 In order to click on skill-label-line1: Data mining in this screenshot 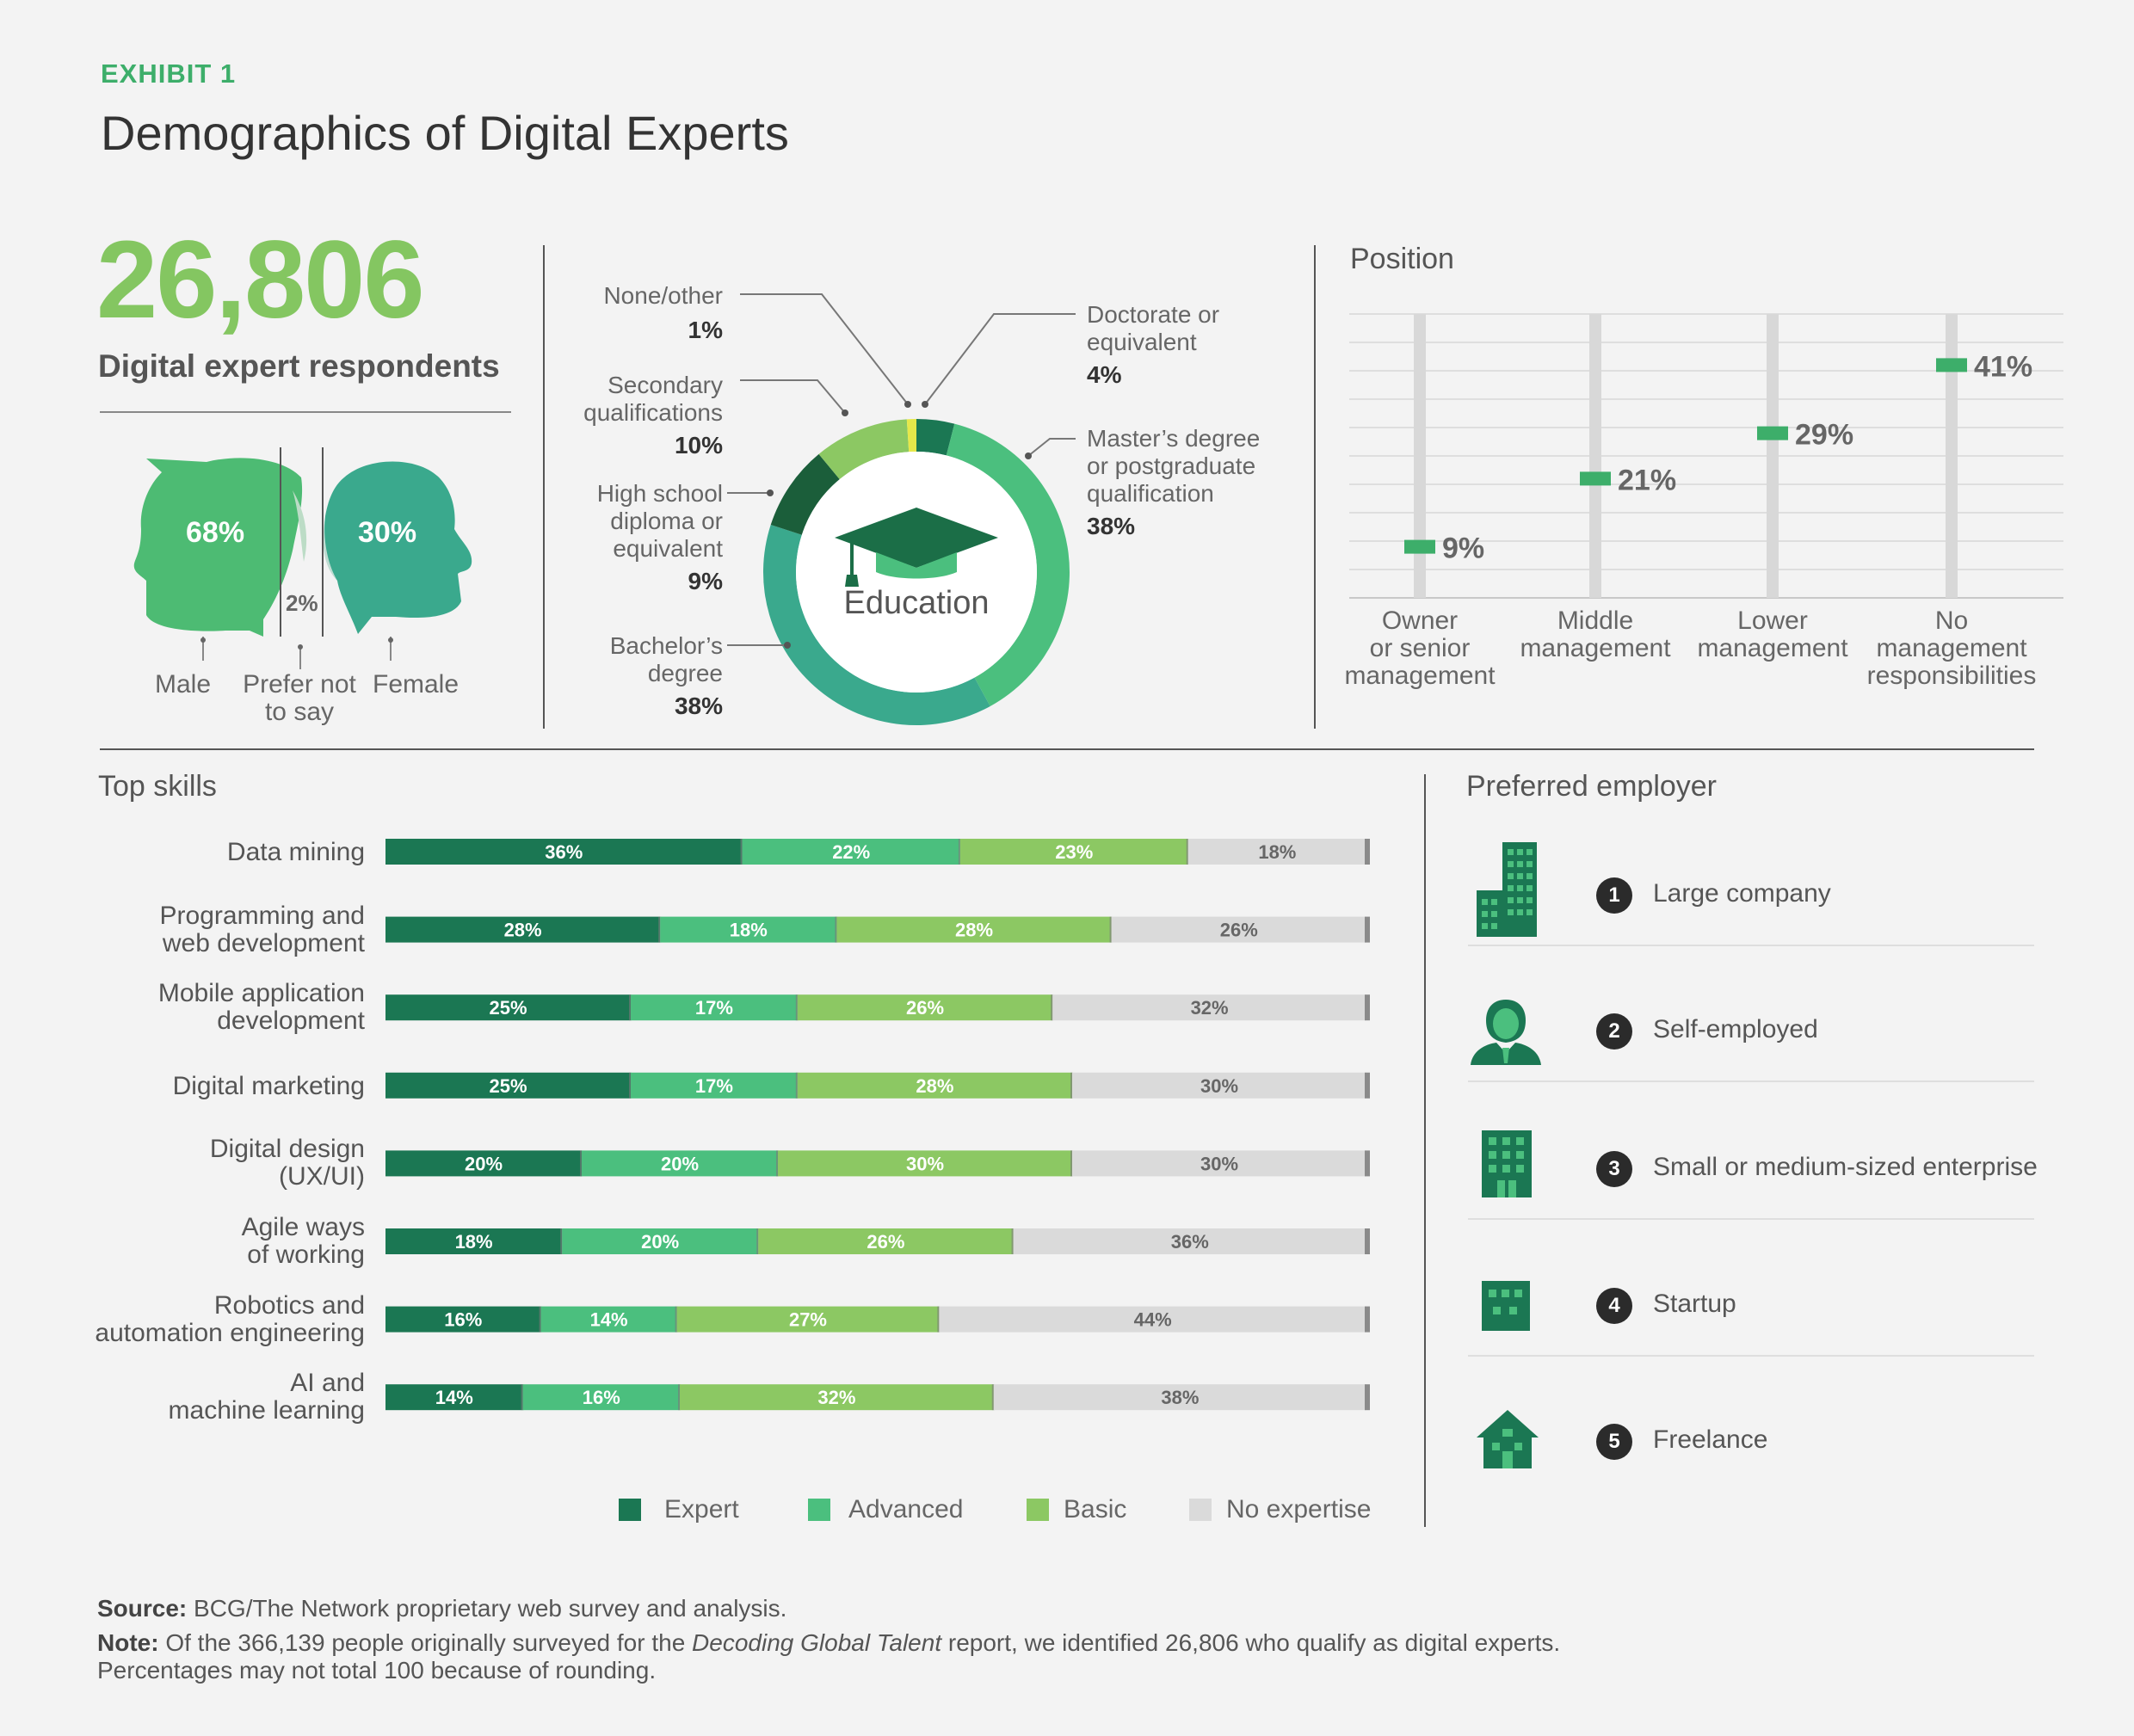, I will do `click(295, 852)`.